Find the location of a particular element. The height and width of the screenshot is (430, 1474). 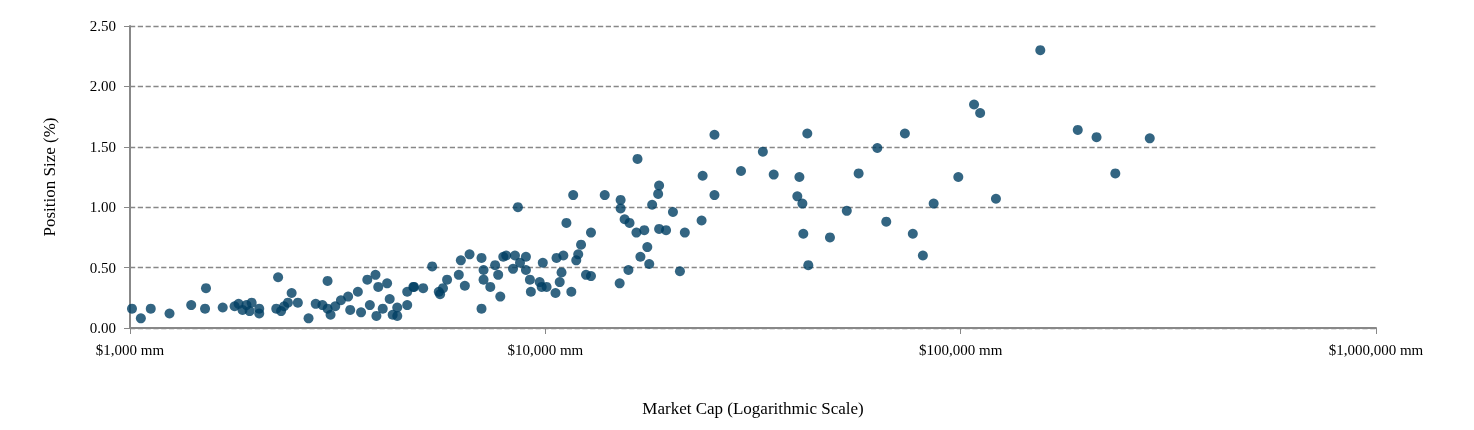

y-tick-label: 1.00 is located at coordinates (102, 207).